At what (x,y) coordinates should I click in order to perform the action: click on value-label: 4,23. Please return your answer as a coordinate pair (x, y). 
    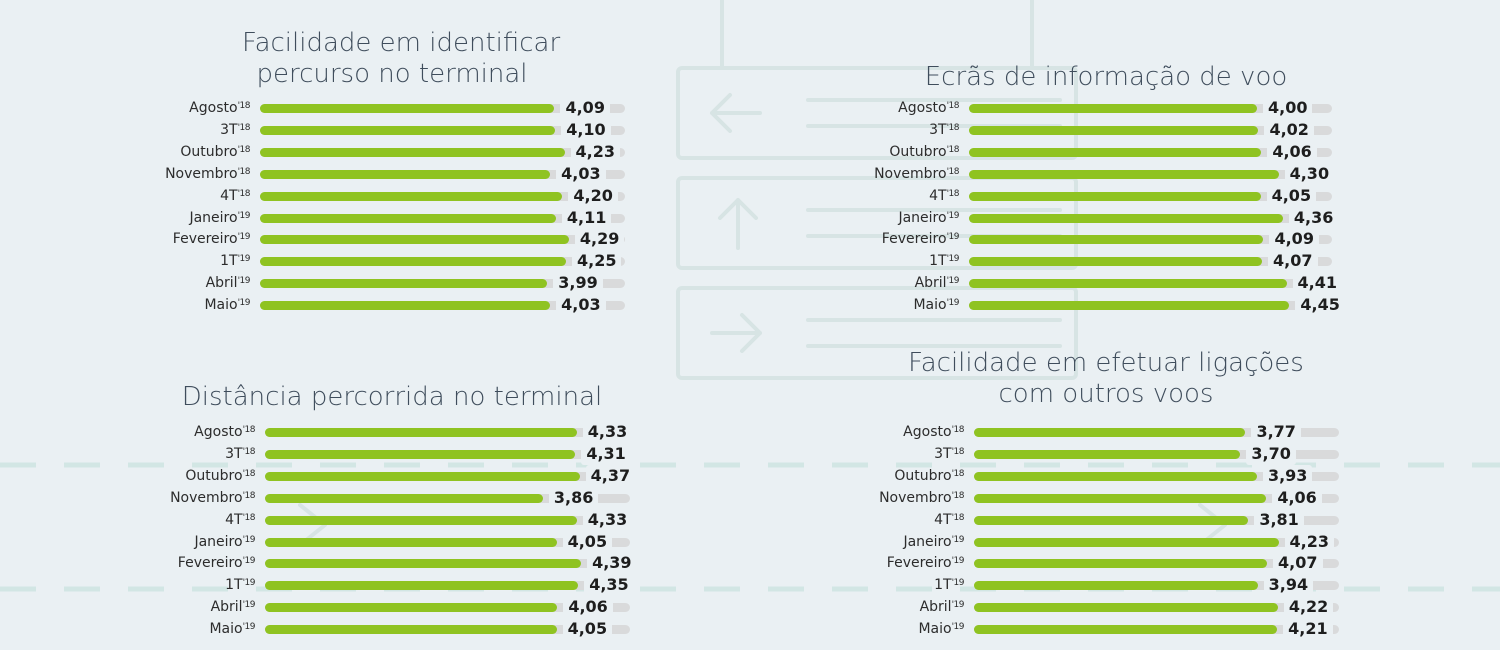
    Looking at the image, I should click on (595, 151).